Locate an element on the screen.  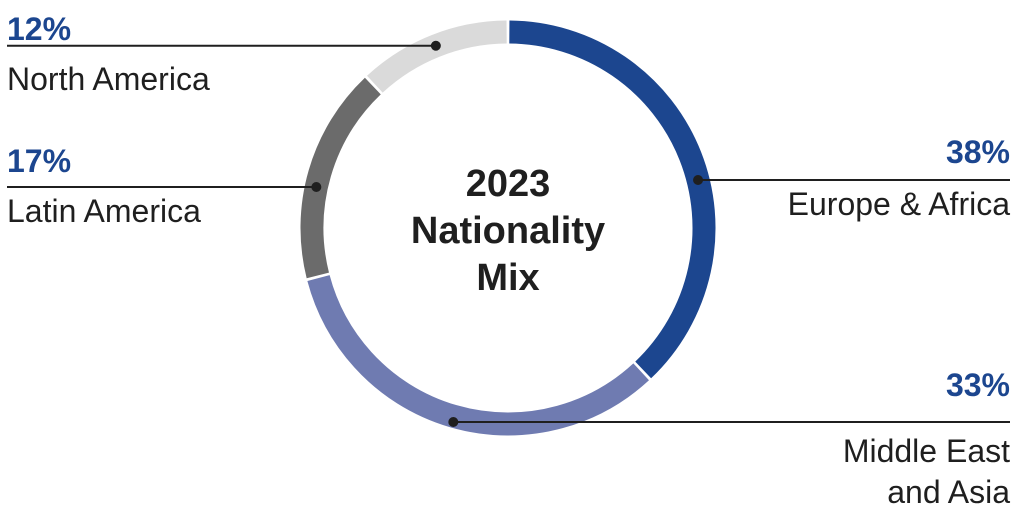
slice-category-label-2-0: Latin America is located at coordinates (104, 211).